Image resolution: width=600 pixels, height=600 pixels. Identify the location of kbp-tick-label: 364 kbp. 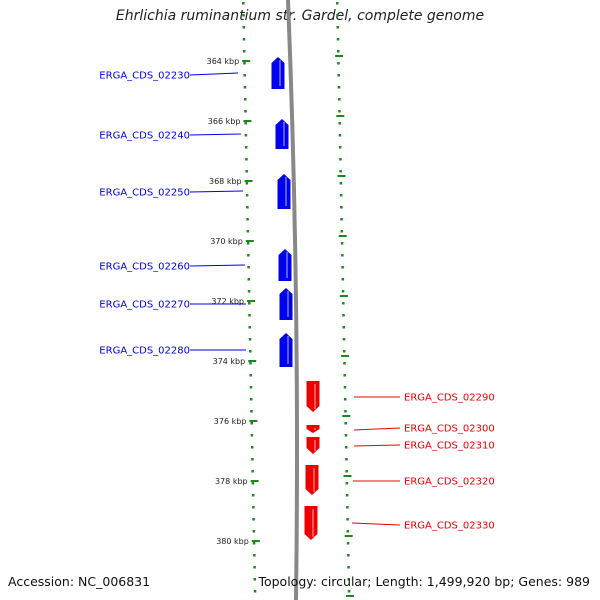
(223, 61).